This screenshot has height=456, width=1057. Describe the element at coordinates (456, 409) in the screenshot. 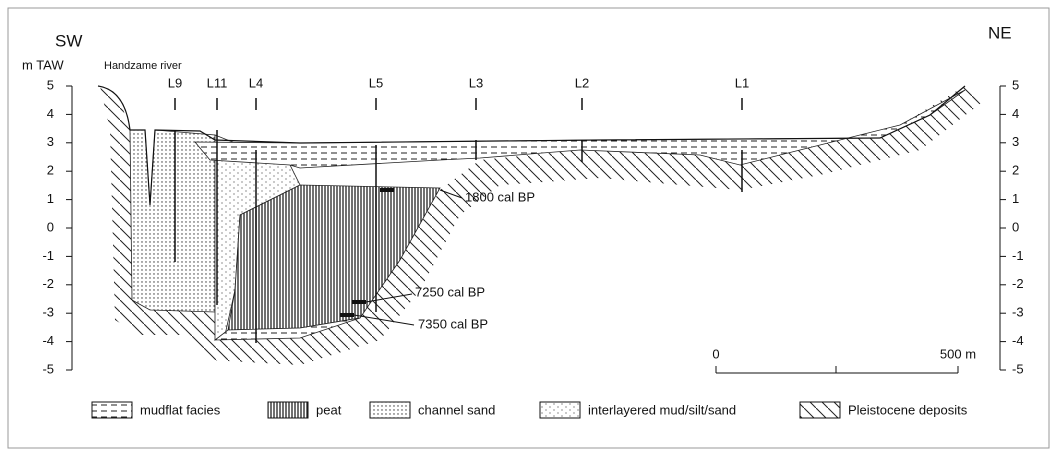

I see `legend-label: channel sand` at that location.